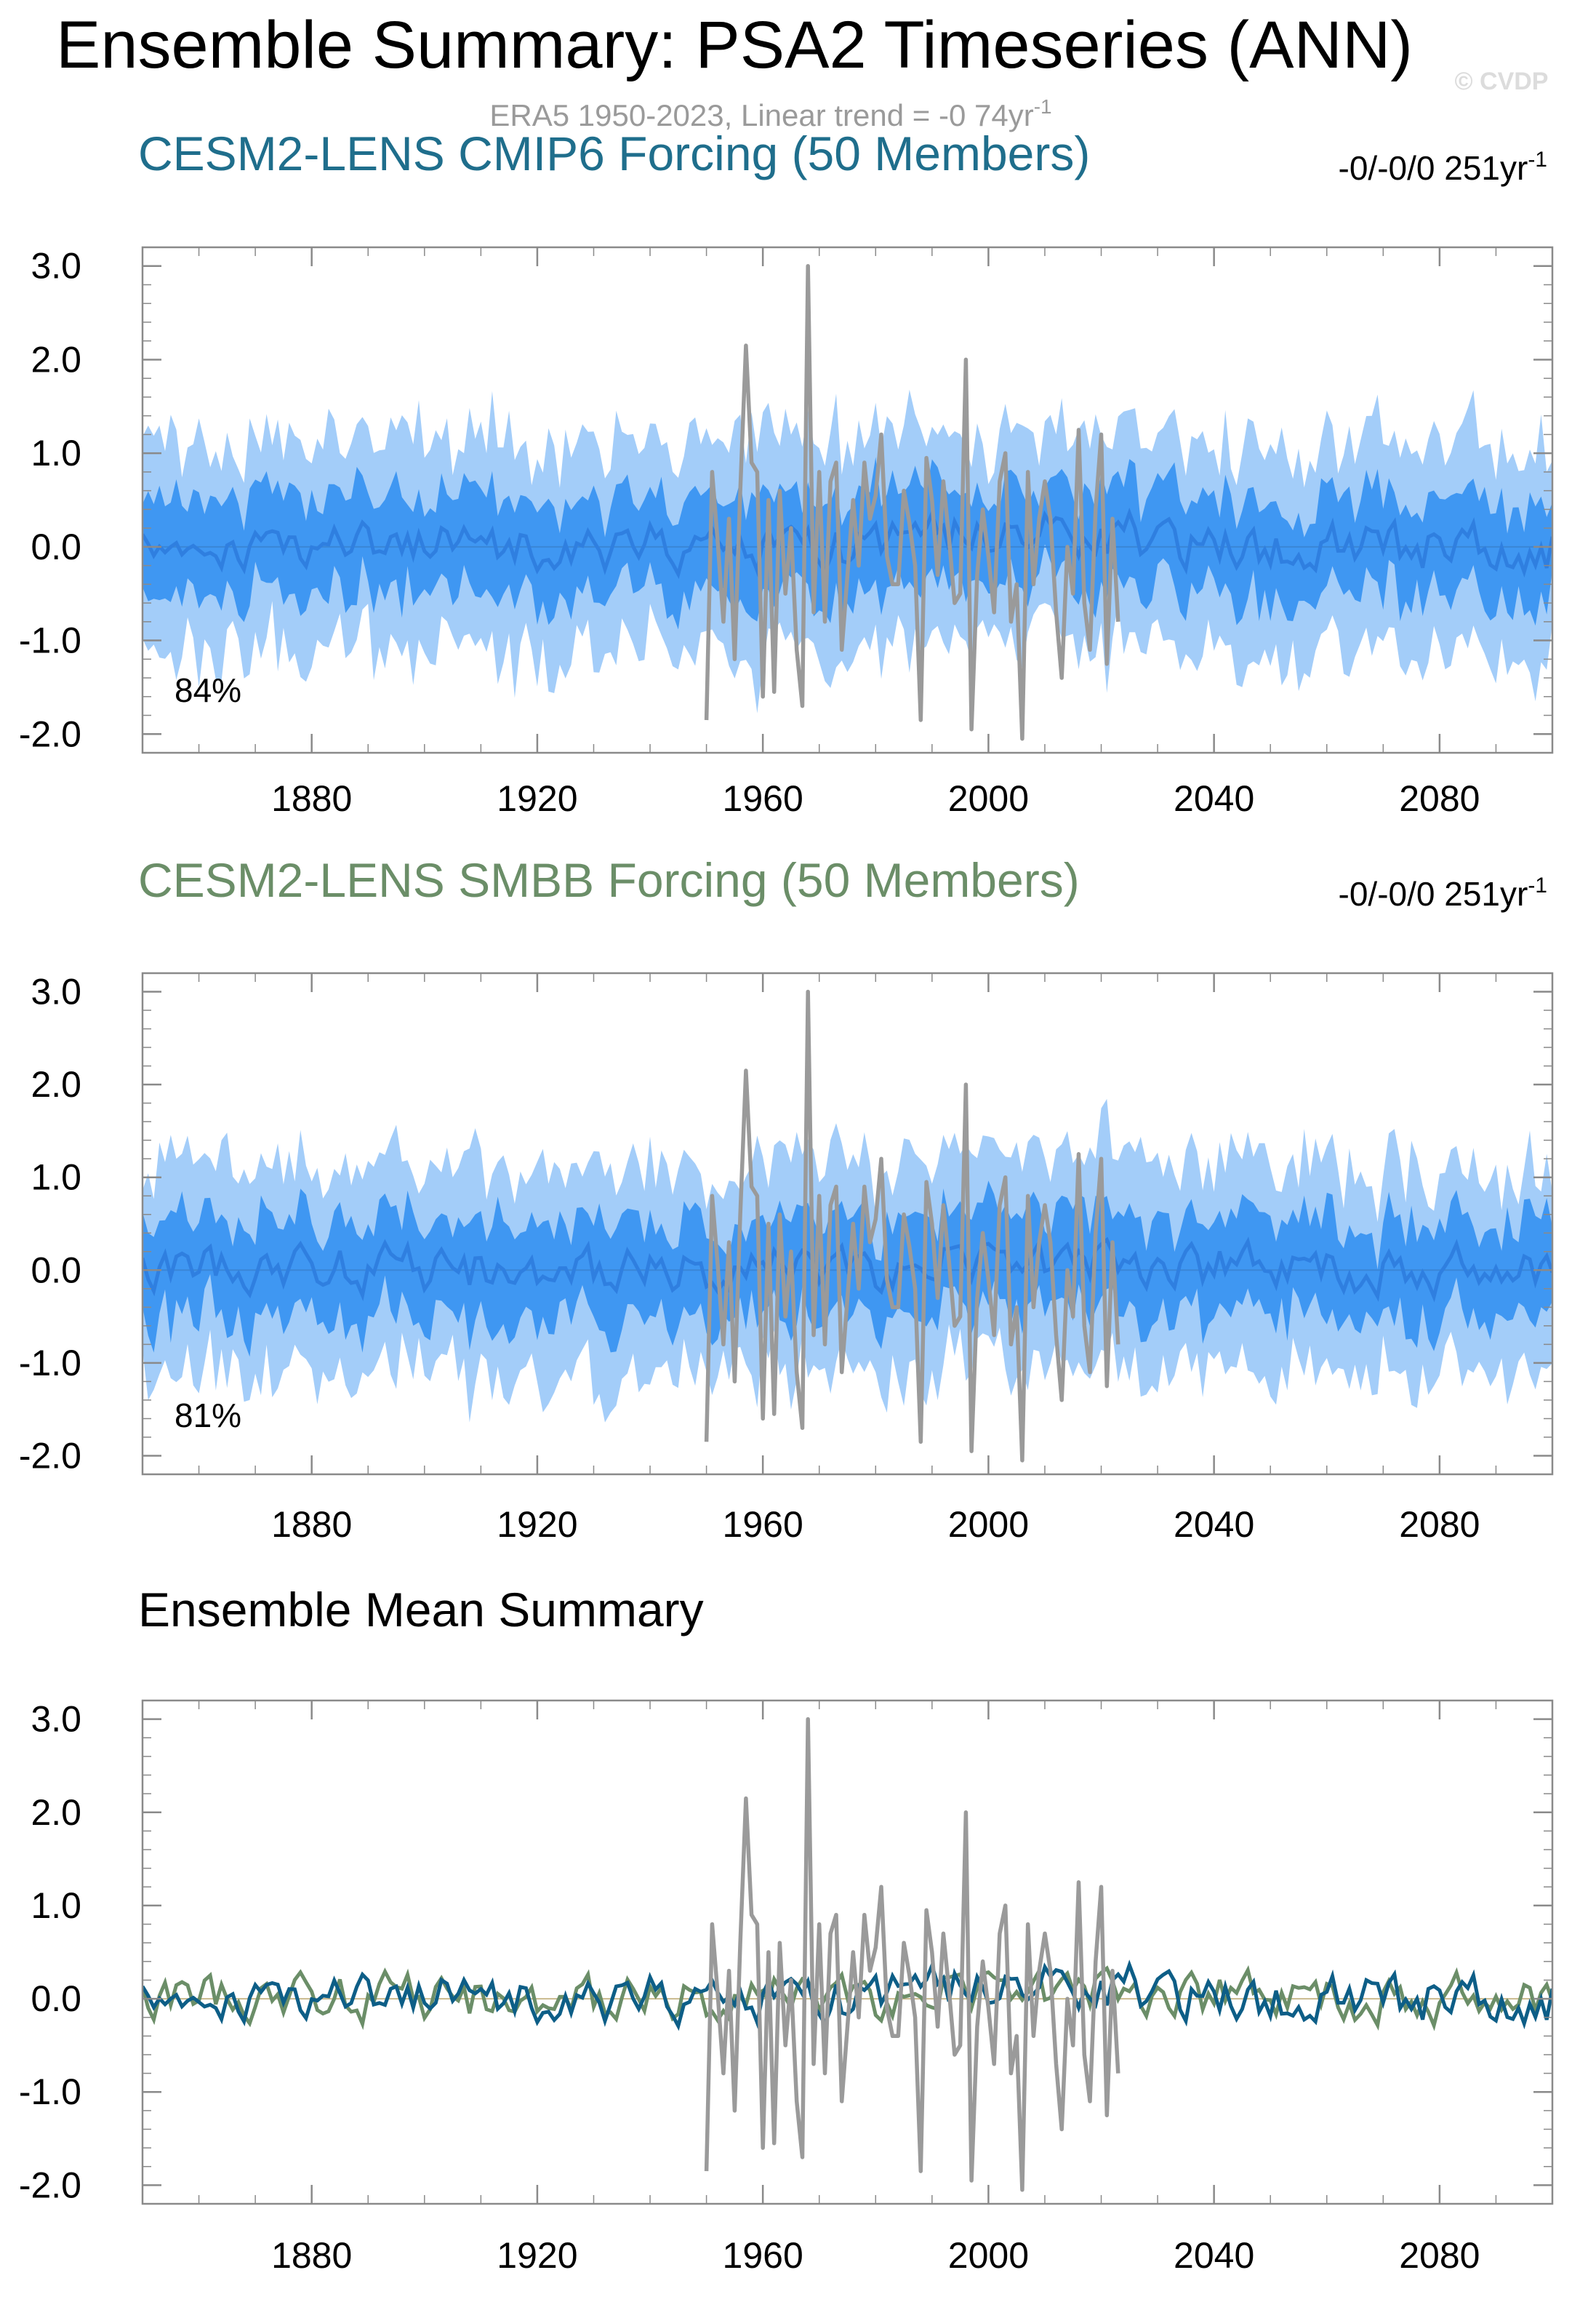 This screenshot has height=2318, width=1596. I want to click on subtitle-superscript: -1, so click(1043, 106).